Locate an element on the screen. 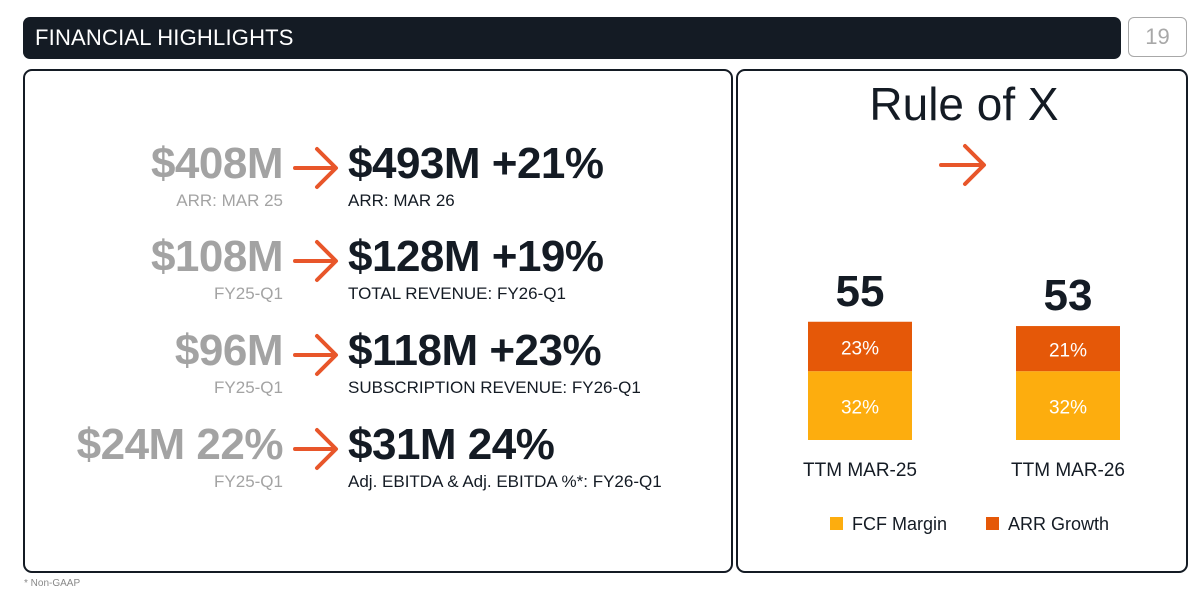 This screenshot has height=589, width=1199. metric-old-value: $24M 22% is located at coordinates (180, 444).